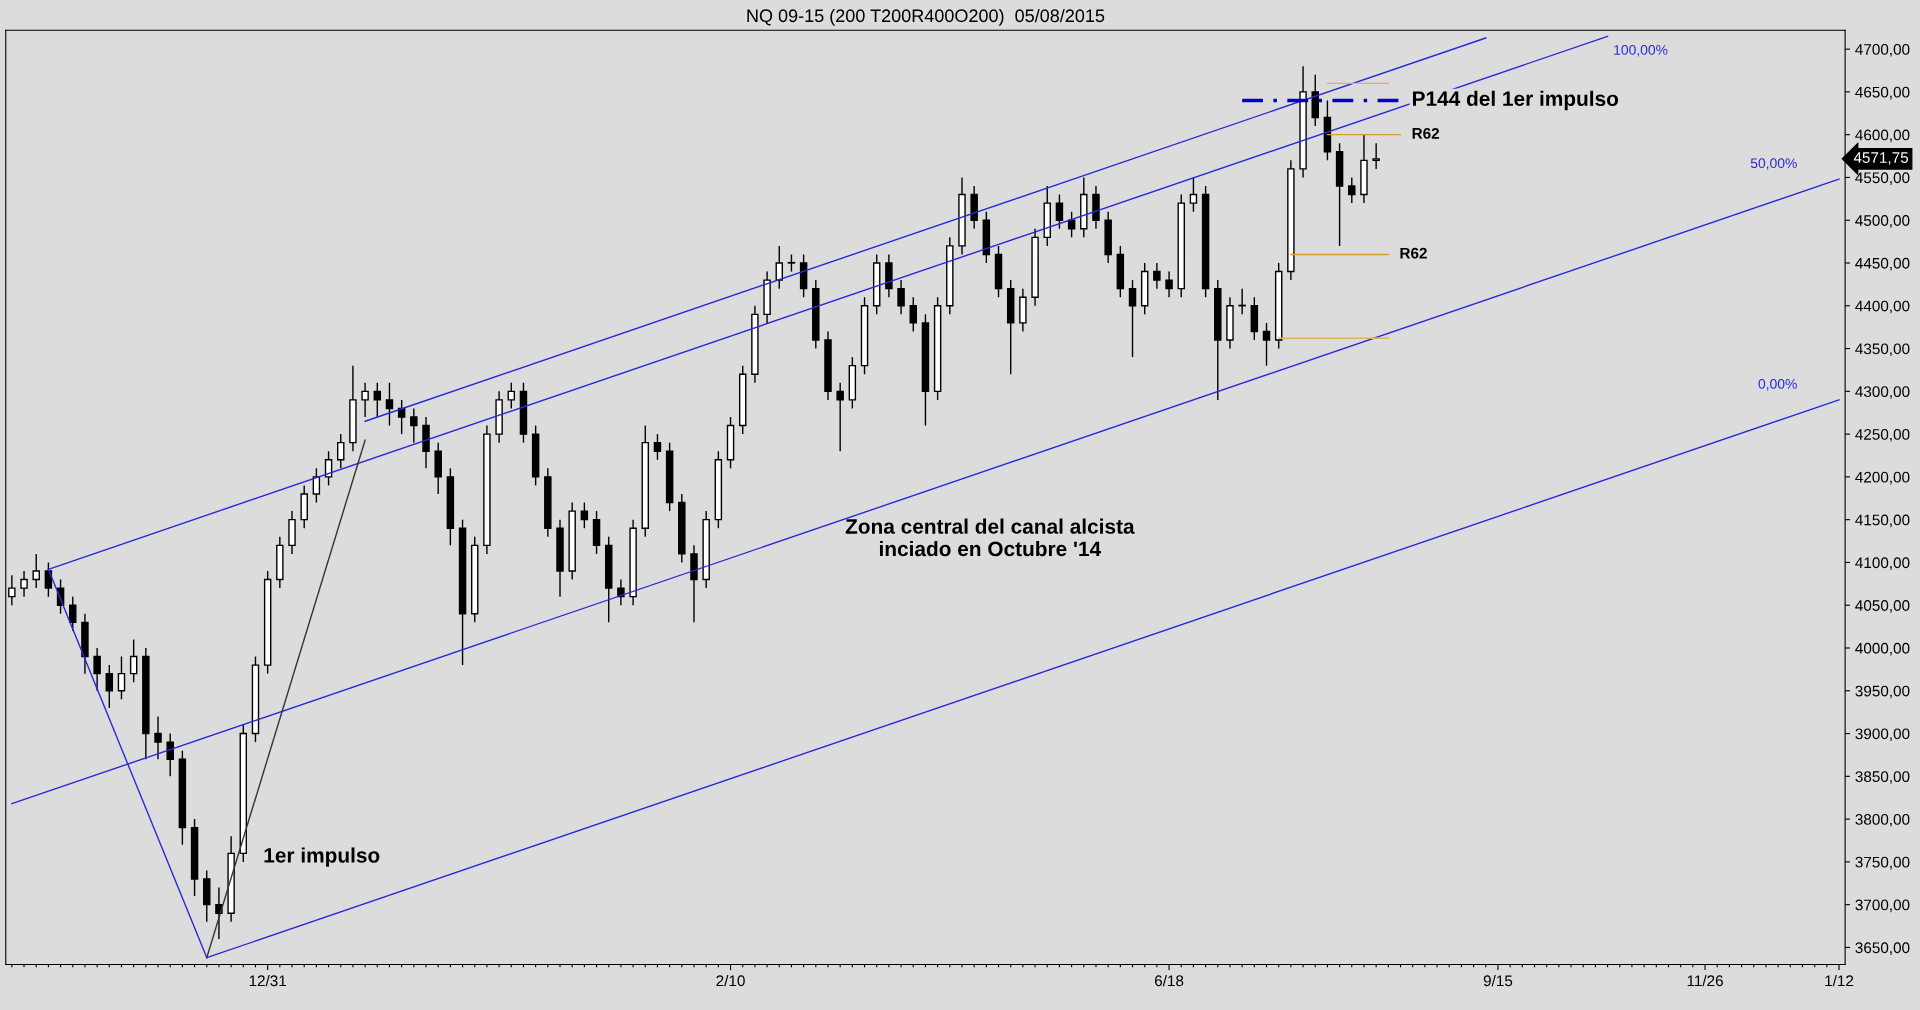 The height and width of the screenshot is (1010, 1920). What do you see at coordinates (730, 980) in the screenshot?
I see `x-tick-label: 2/10` at bounding box center [730, 980].